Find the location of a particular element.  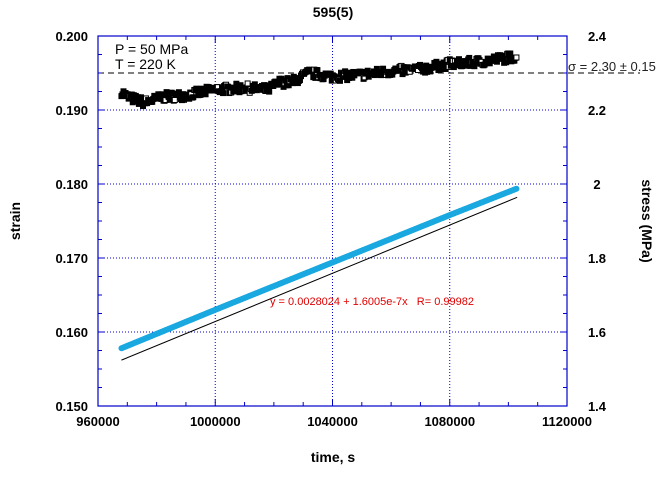

y-axis-right-label: stress (MPa) is located at coordinates (647, 220).